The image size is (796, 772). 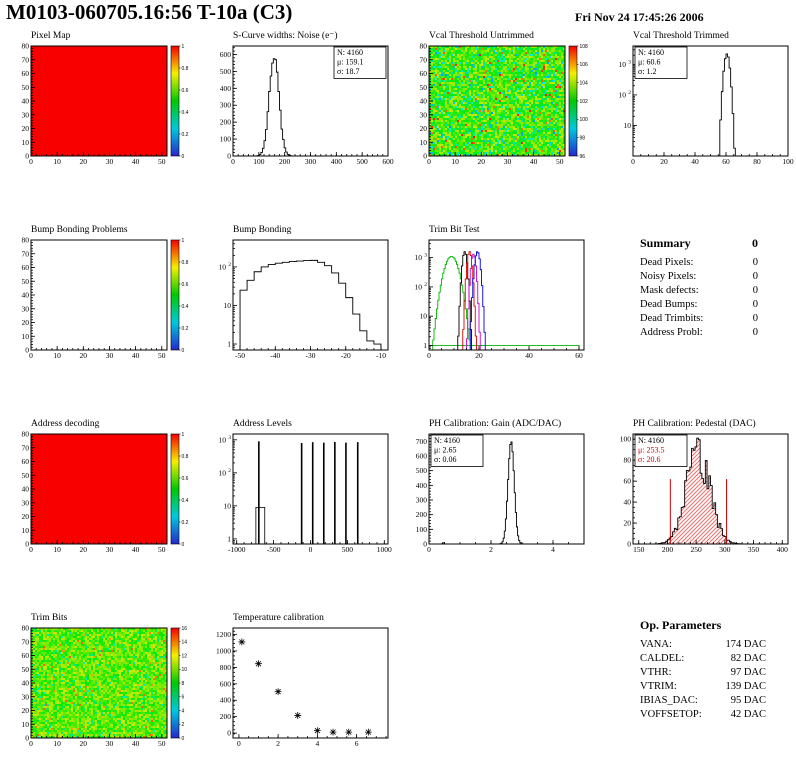 I want to click on summary-header: Summary 0, so click(x=699, y=243).